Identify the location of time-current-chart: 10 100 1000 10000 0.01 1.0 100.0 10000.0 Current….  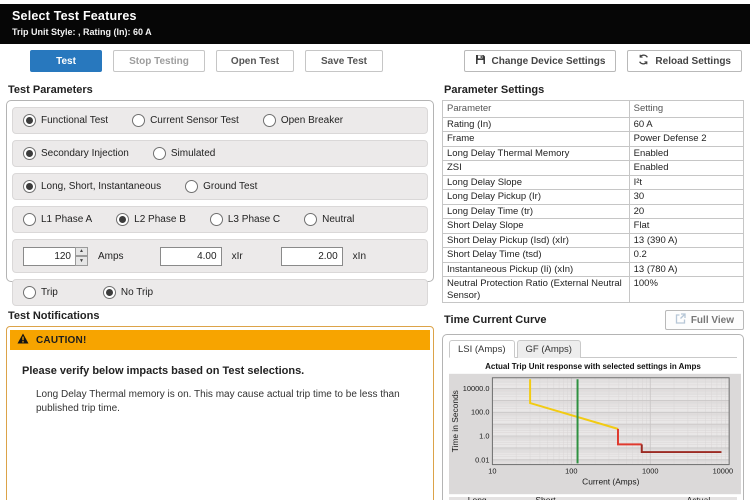
(595, 434).